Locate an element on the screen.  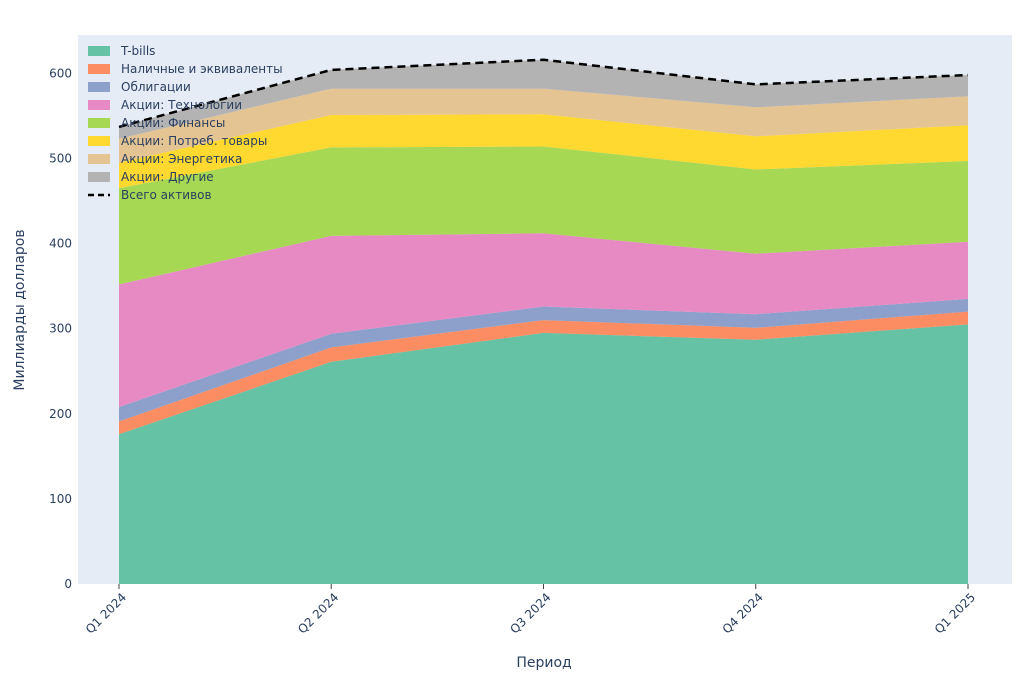
legend-label: Облигации is located at coordinates (156, 87).